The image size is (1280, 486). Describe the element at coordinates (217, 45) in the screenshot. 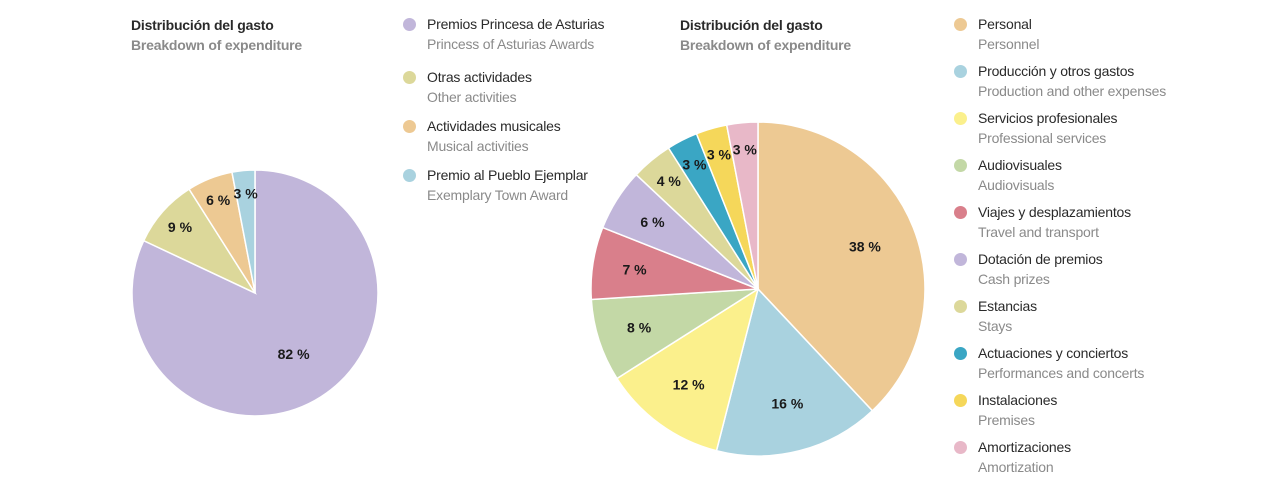

I see `chart1-subtitle: Breakdown of expenditure` at that location.